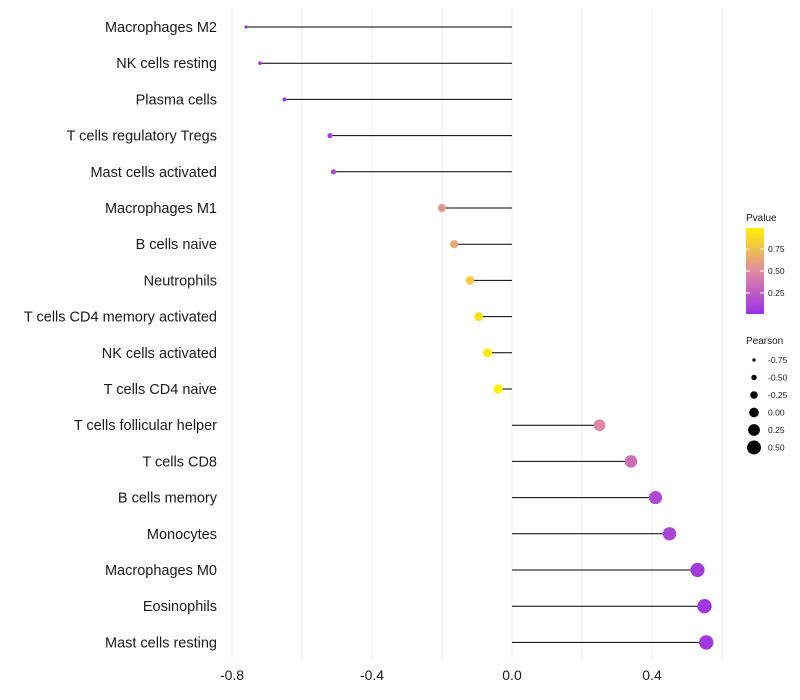 This screenshot has width=800, height=700. What do you see at coordinates (767, 395) in the screenshot?
I see `pearson-legend: Pearson -0.75 -0.50 -0.25 0.00 0.25 0.50` at bounding box center [767, 395].